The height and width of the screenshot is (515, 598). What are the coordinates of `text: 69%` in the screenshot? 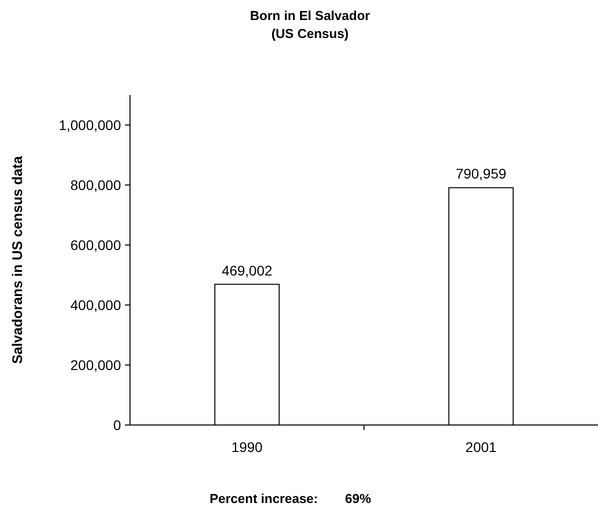 It's located at (358, 498).